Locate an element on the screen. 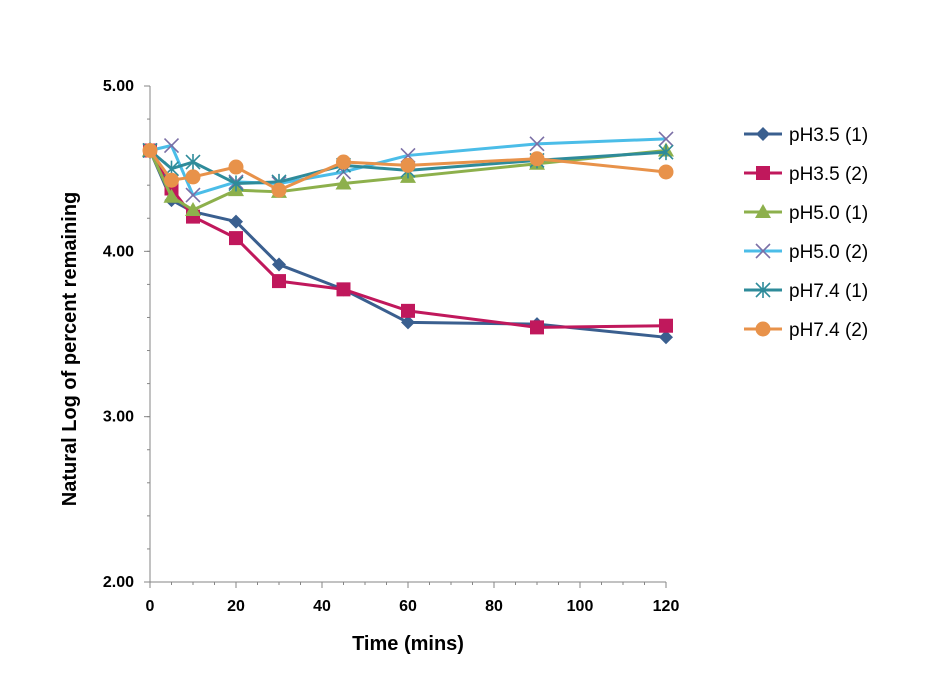 This screenshot has width=940, height=685. legend-item: pH7.4 (2) is located at coordinates (806, 330).